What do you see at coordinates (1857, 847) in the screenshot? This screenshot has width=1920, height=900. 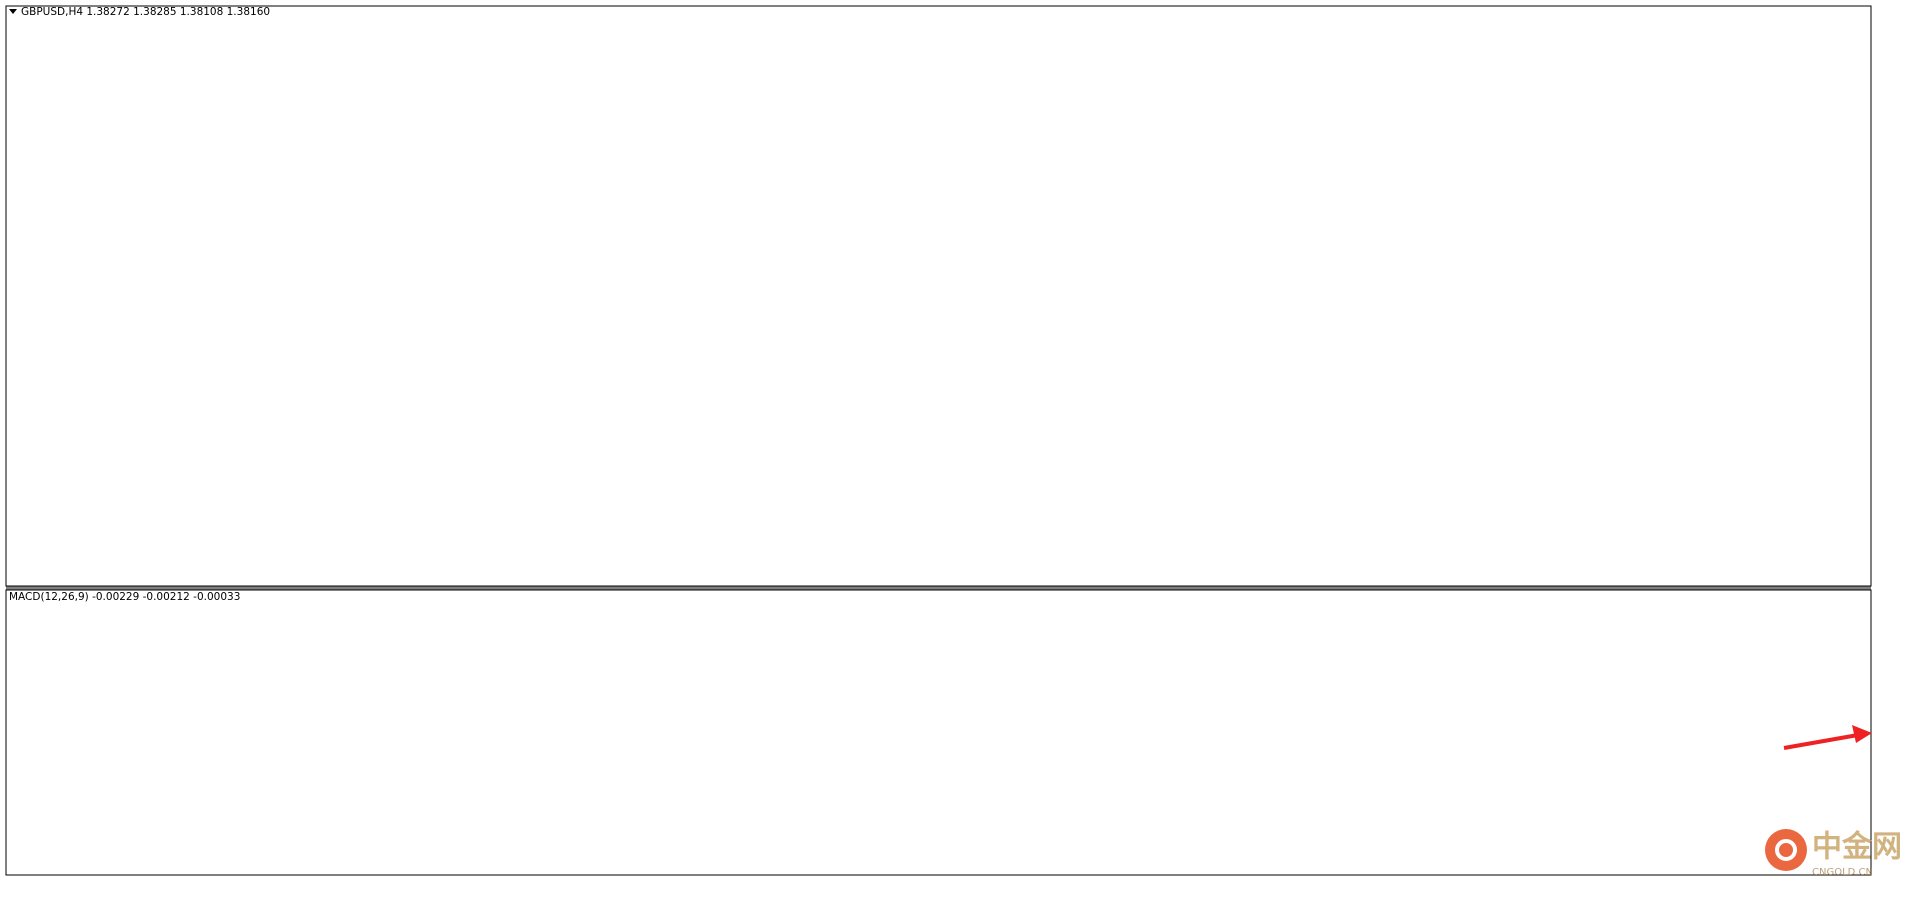 I see `watermark-text: 中金网` at bounding box center [1857, 847].